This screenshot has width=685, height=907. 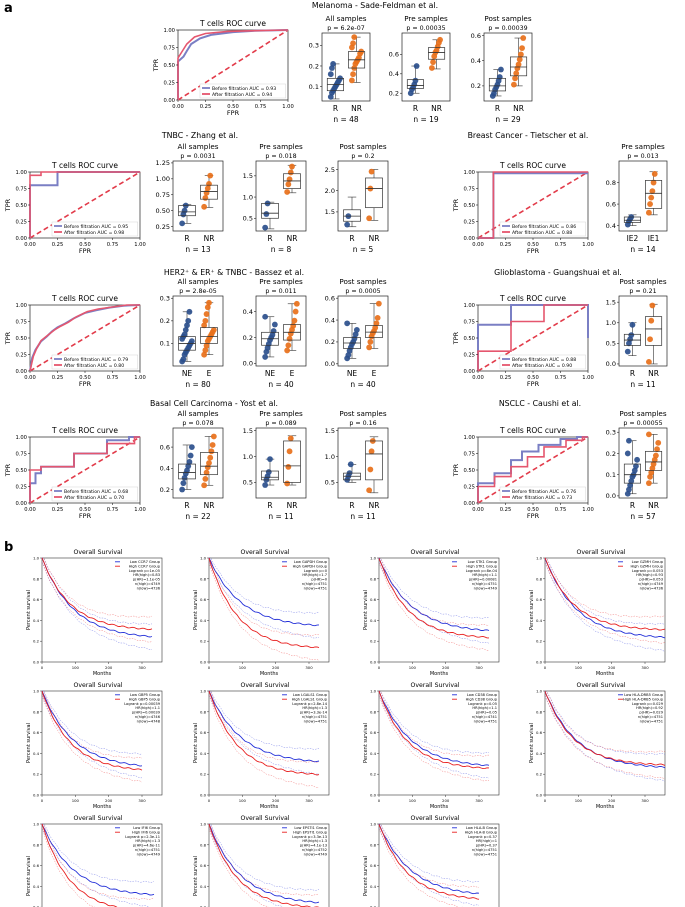 What do you see at coordinates (542, 366) in the screenshot?
I see `roc-legend-after: After filtration AUC = 0.90` at bounding box center [542, 366].